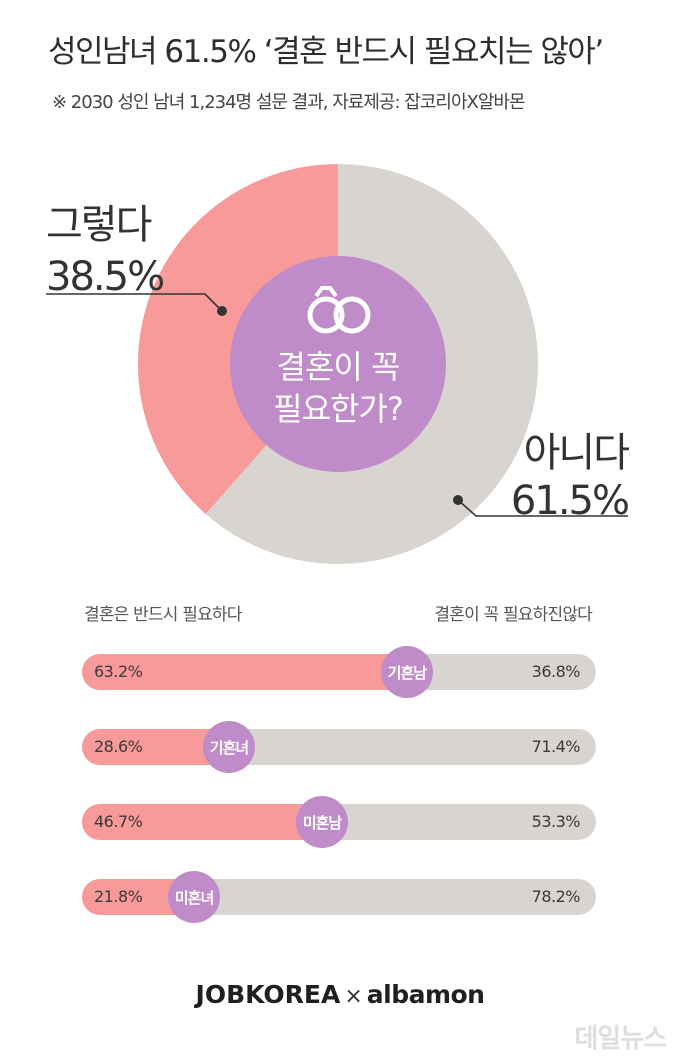 This screenshot has height=1063, width=680. What do you see at coordinates (229, 747) in the screenshot?
I see `bar-category-bubble: 기혼녀` at bounding box center [229, 747].